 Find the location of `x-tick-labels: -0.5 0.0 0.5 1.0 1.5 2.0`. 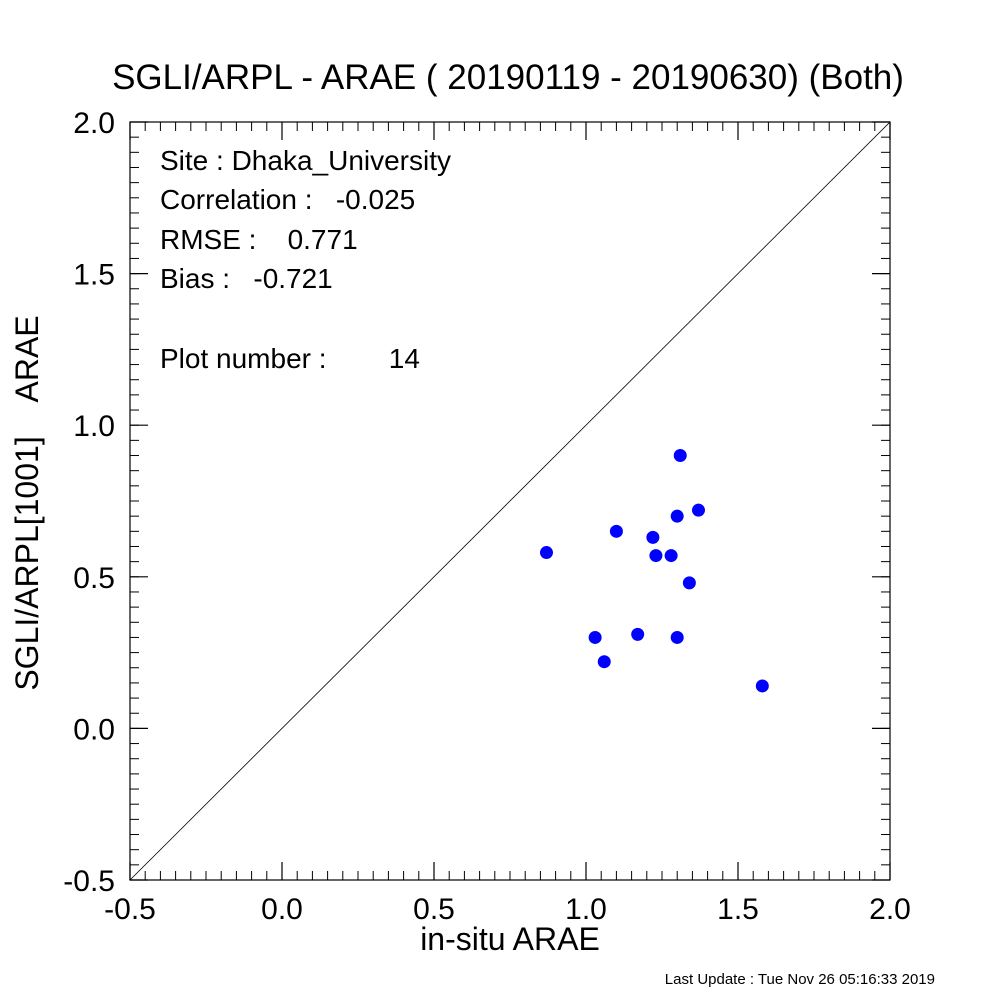

x-tick-labels: -0.5 0.0 0.5 1.0 1.5 2.0 is located at coordinates (507, 909).